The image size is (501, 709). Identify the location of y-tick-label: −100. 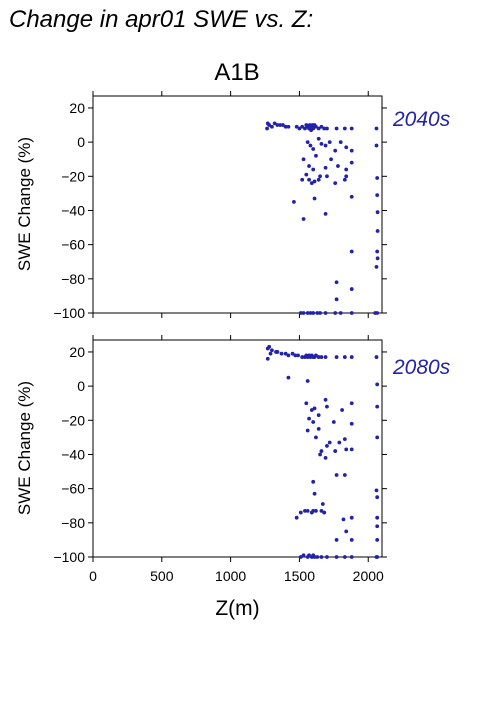
(69, 557).